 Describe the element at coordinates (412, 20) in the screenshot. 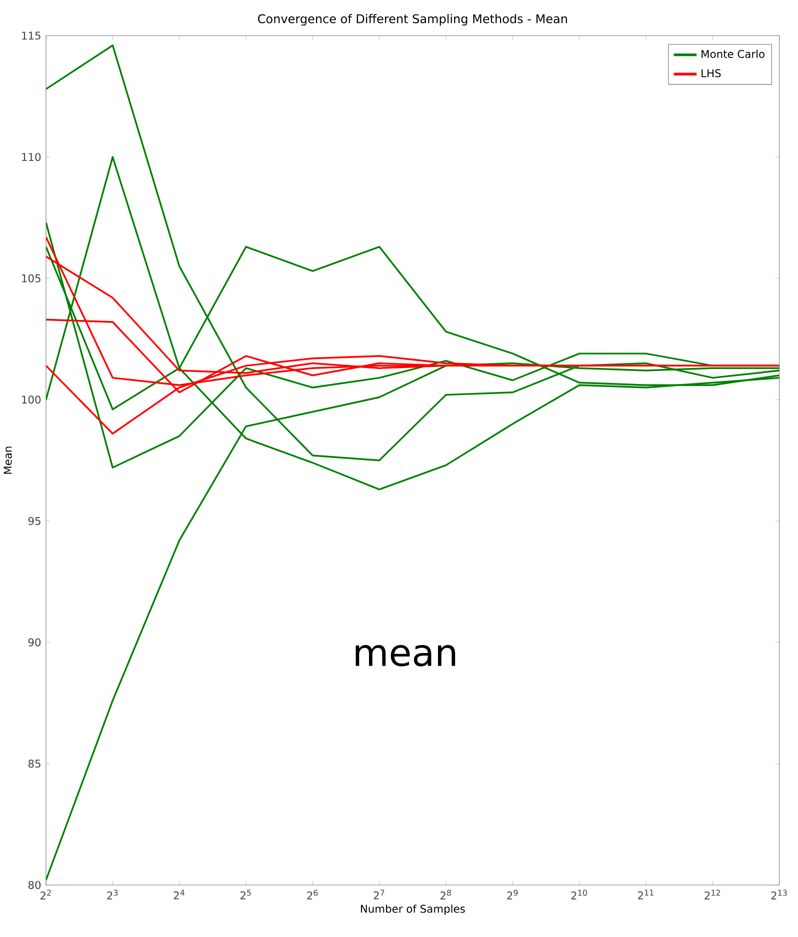

I see `chart-title: Convergence of Different Sampling Methods - Mean` at that location.